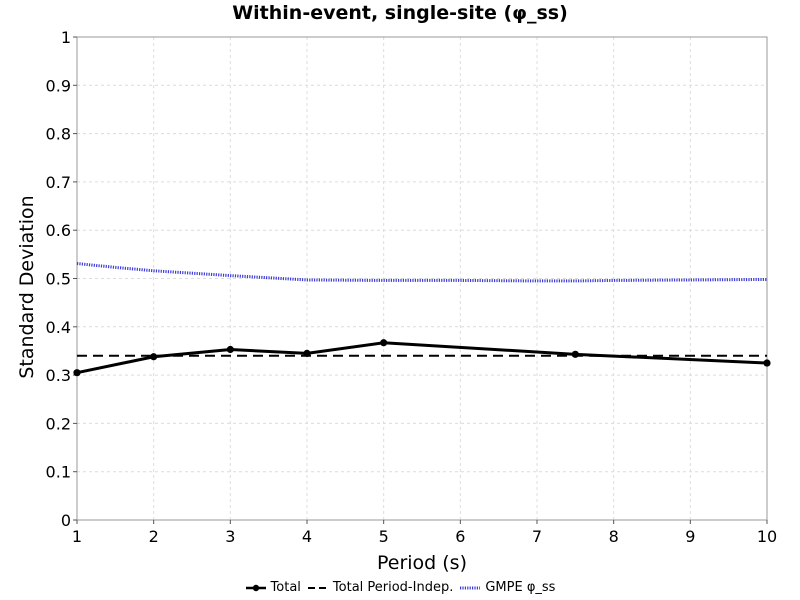  I want to click on x-tick-label: 6, so click(460, 536).